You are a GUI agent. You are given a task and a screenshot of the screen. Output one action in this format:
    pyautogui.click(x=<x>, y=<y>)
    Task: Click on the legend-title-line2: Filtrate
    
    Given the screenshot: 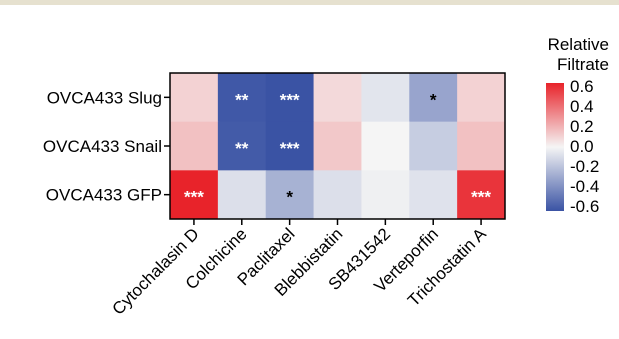 What is the action you would take?
    pyautogui.click(x=583, y=64)
    